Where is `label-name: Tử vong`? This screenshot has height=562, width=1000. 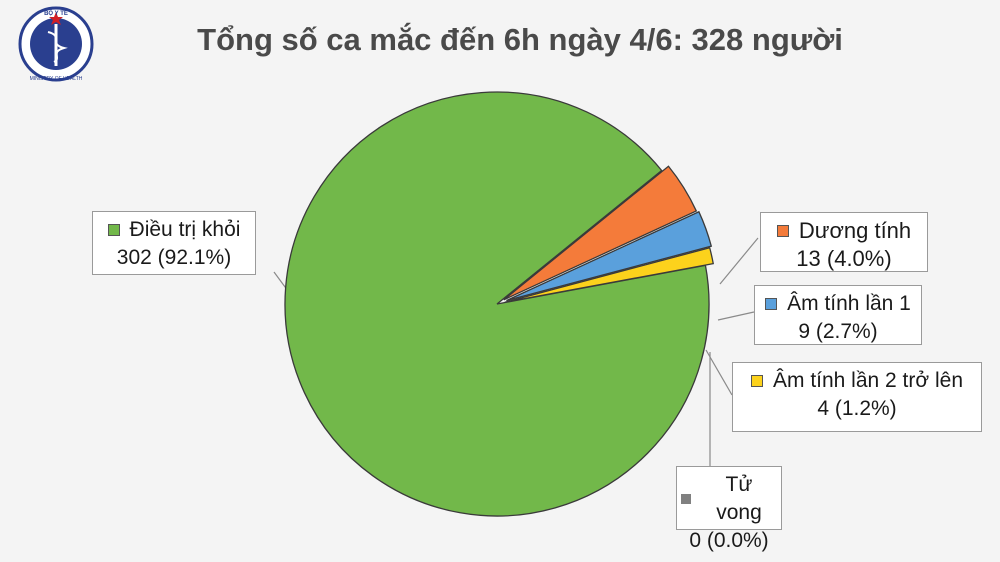
label-name: Tử vong is located at coordinates (739, 498).